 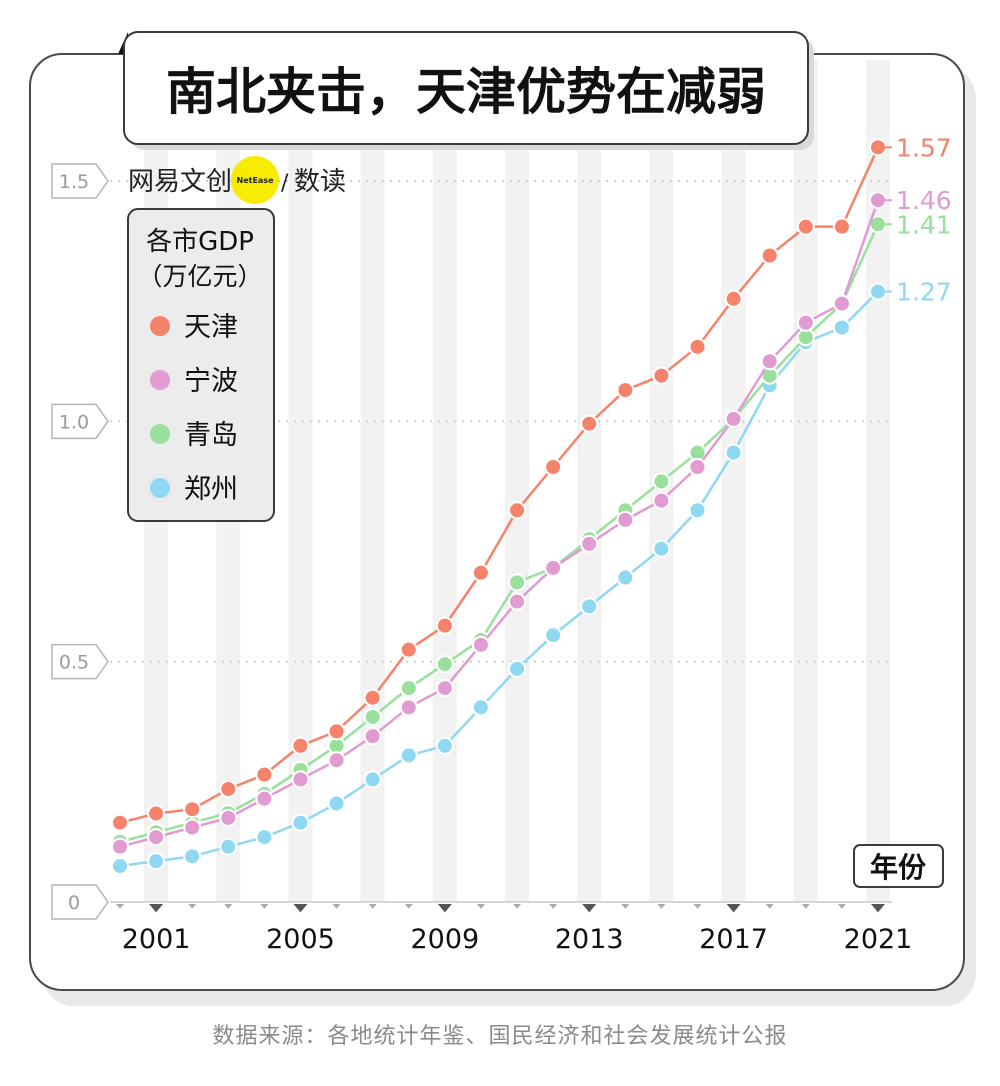 What do you see at coordinates (733, 418) in the screenshot?
I see `point-ningbo-2017` at bounding box center [733, 418].